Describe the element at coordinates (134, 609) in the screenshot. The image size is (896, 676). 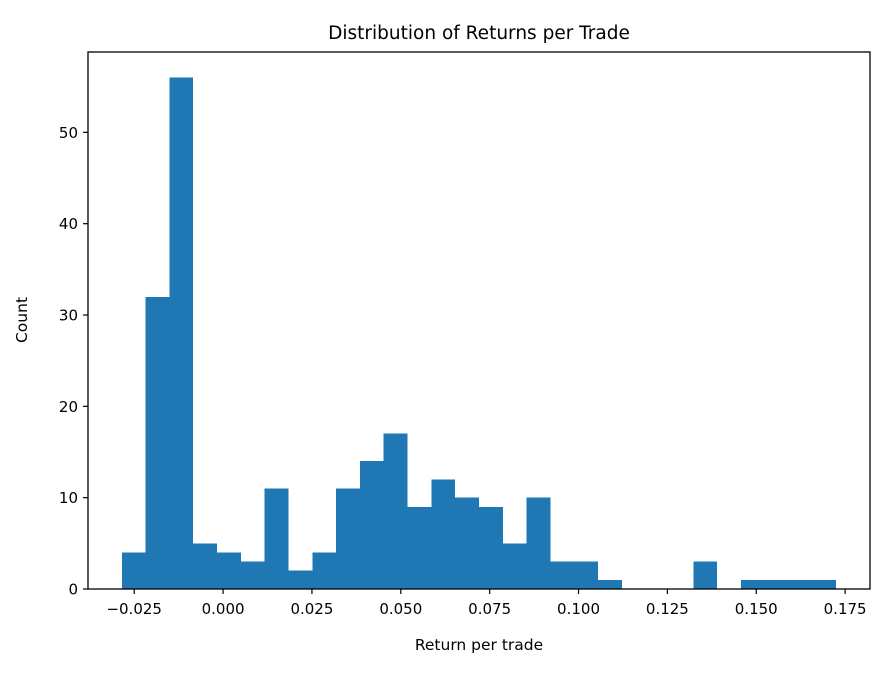
I see `x-tick-label: −0.025` at that location.